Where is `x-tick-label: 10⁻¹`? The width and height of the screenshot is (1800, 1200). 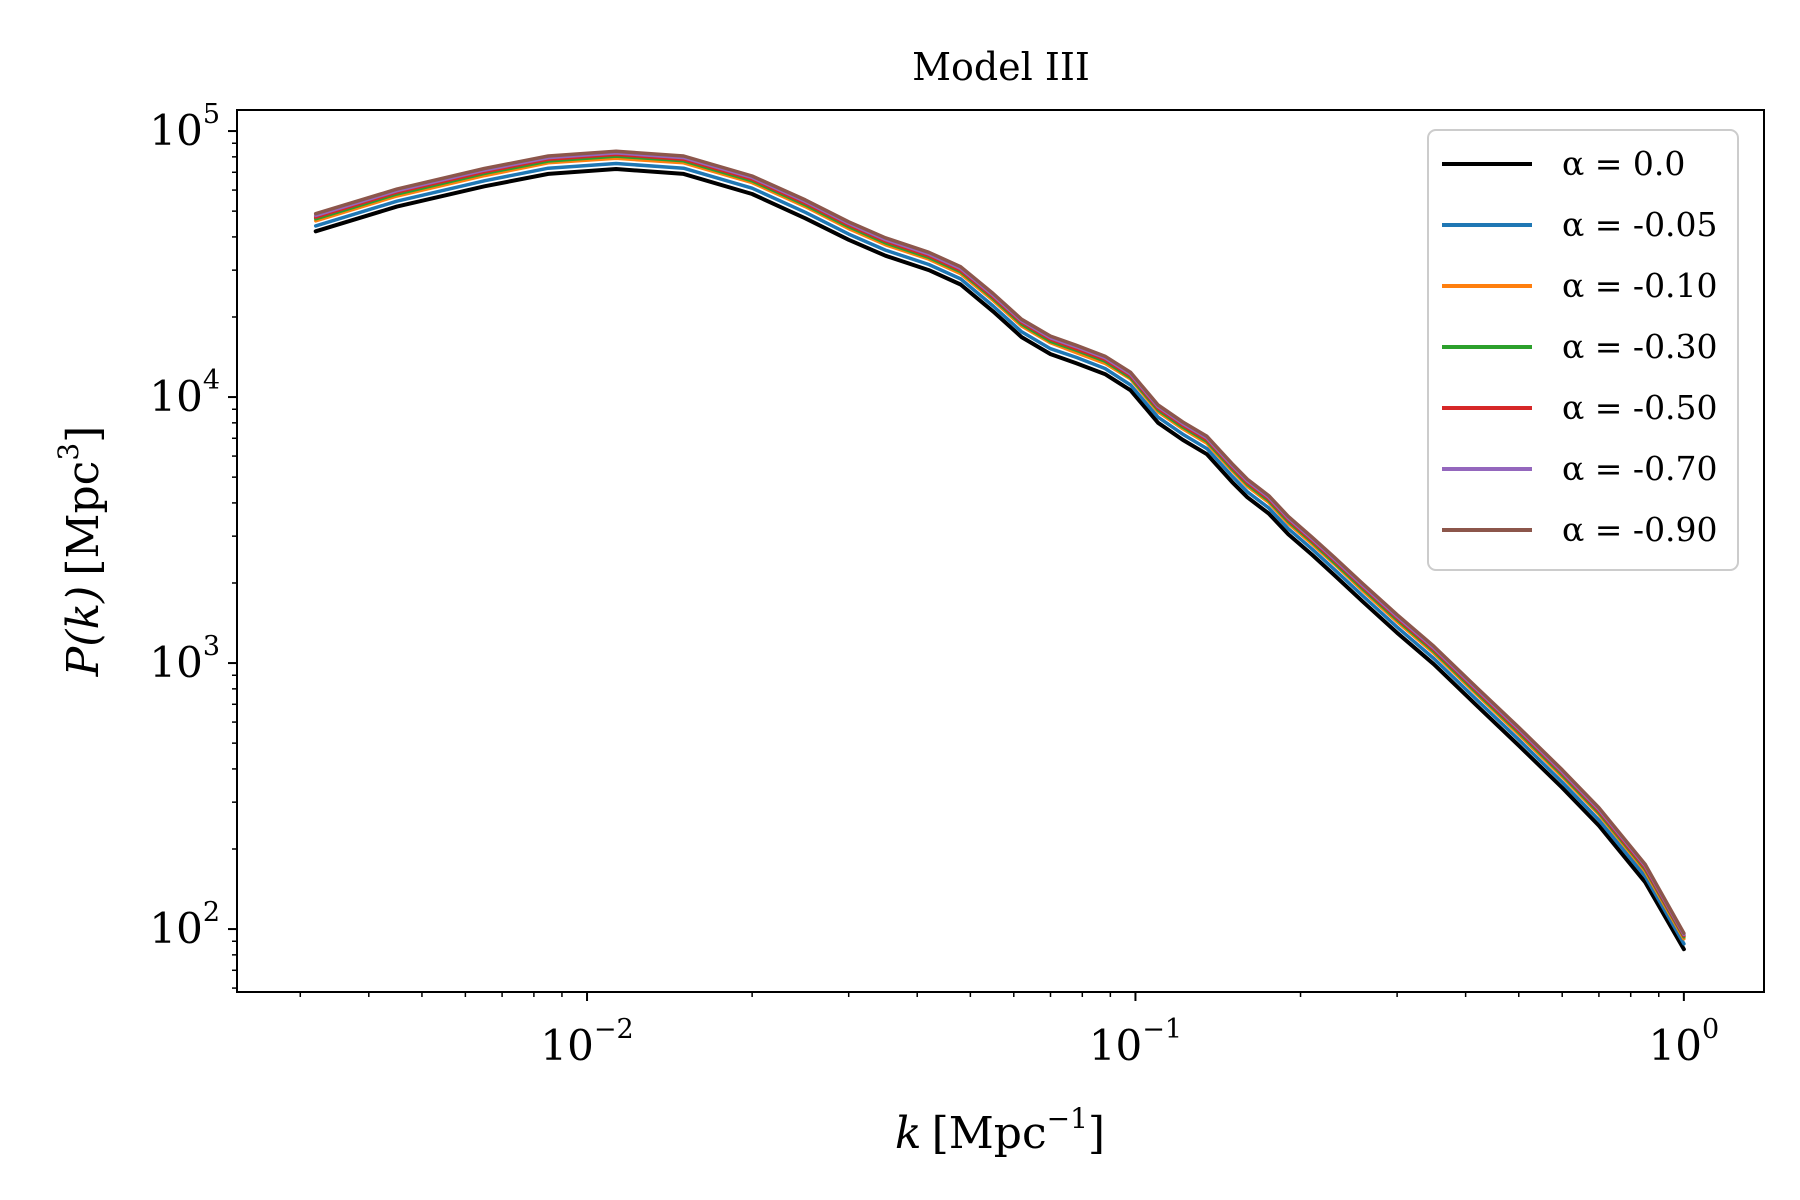
x-tick-label: 10⁻¹ is located at coordinates (1135, 1042).